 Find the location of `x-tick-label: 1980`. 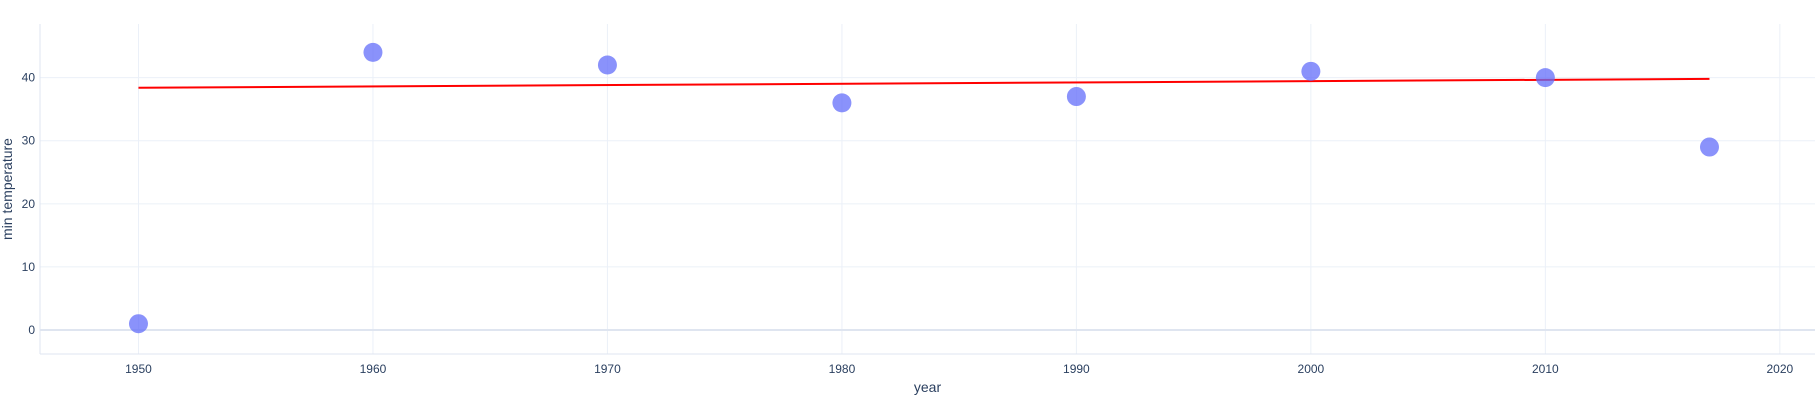

x-tick-label: 1980 is located at coordinates (842, 369).